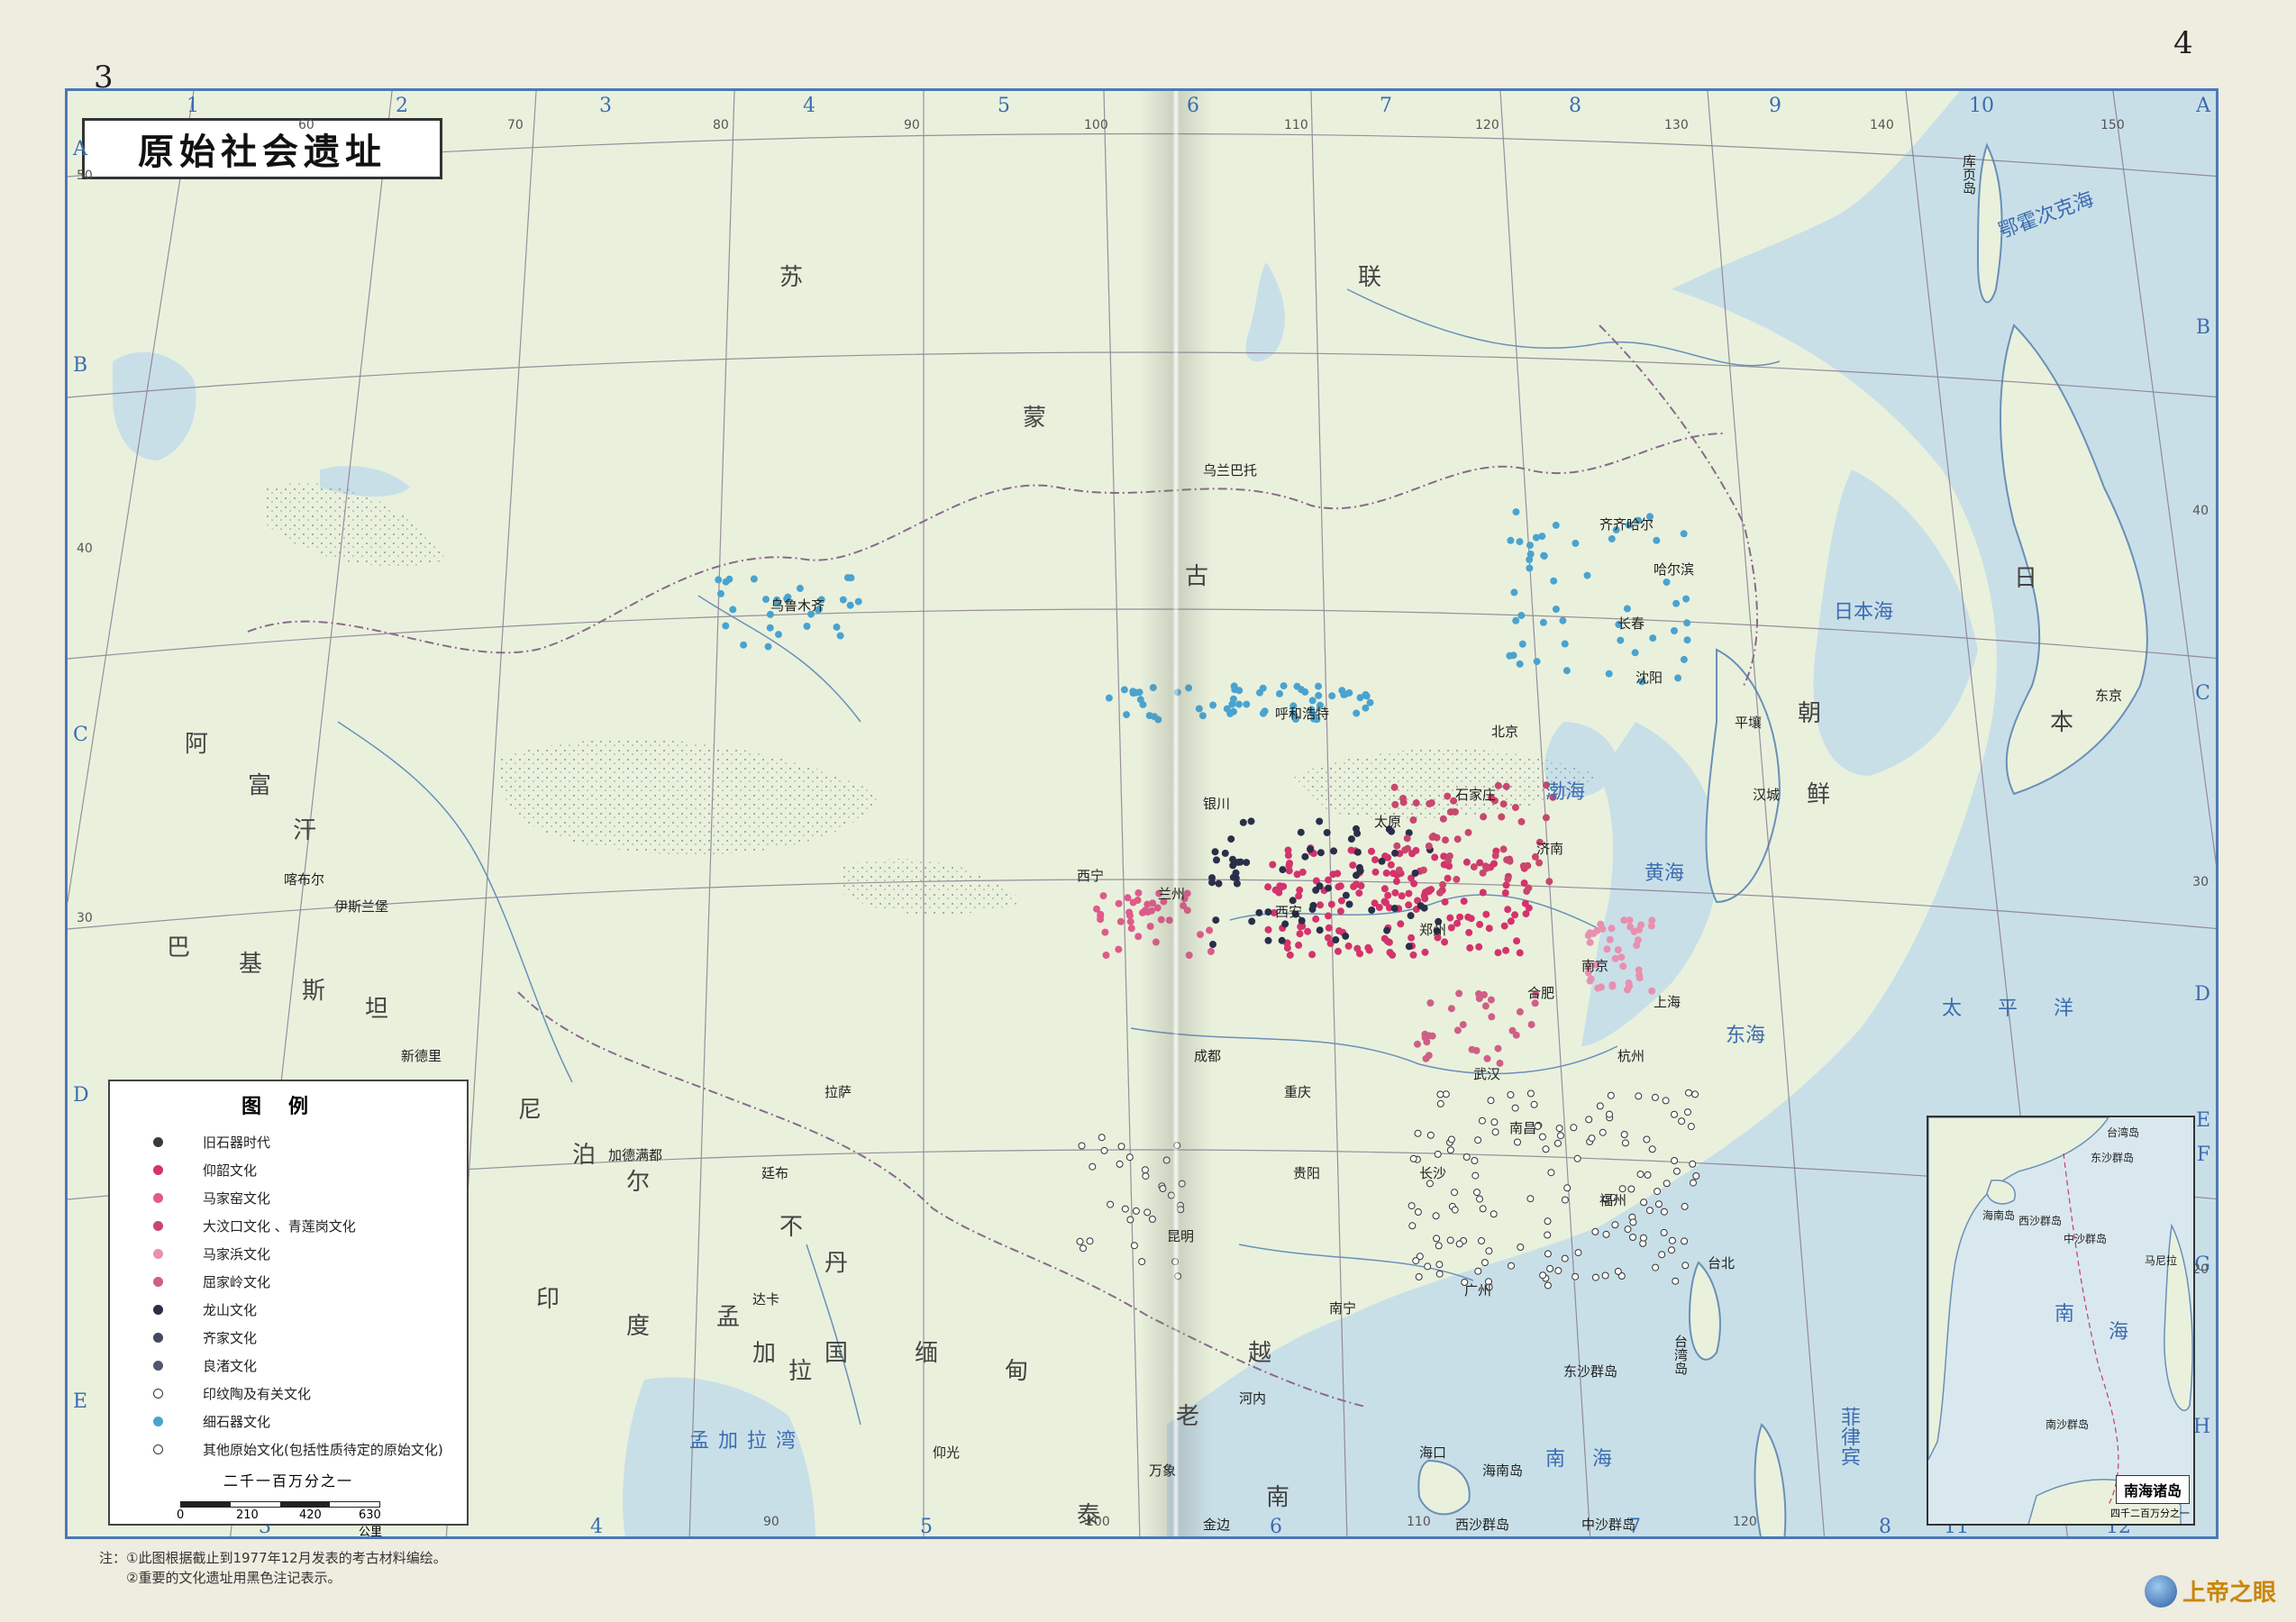 This screenshot has height=1622, width=2296. Describe the element at coordinates (2123, 1132) in the screenshot. I see `inset-label-taiwan: 台湾岛` at that location.